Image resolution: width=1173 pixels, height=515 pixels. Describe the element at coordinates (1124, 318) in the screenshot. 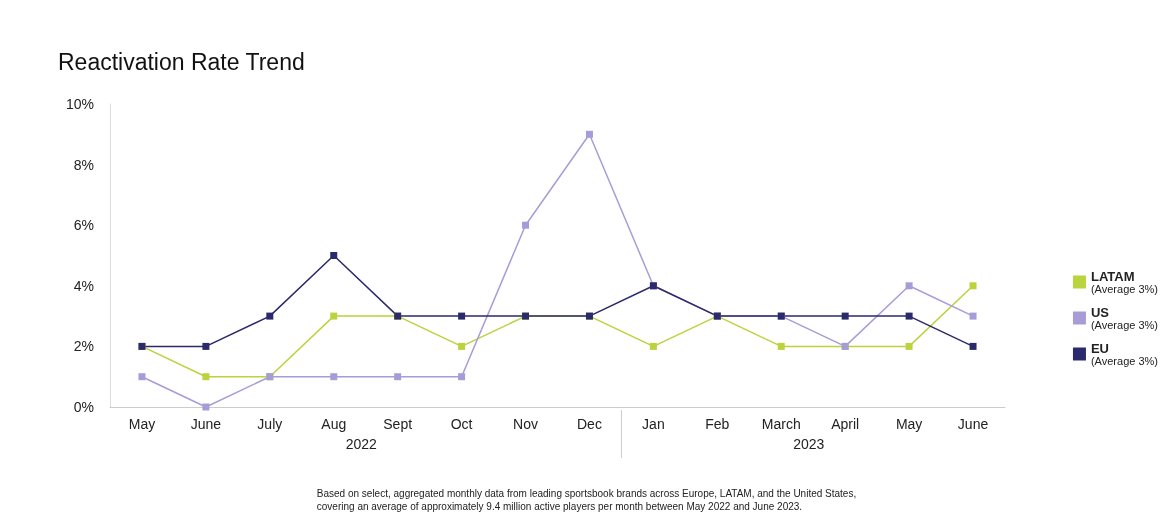

I see `legend-label: US (Average 3%)` at that location.